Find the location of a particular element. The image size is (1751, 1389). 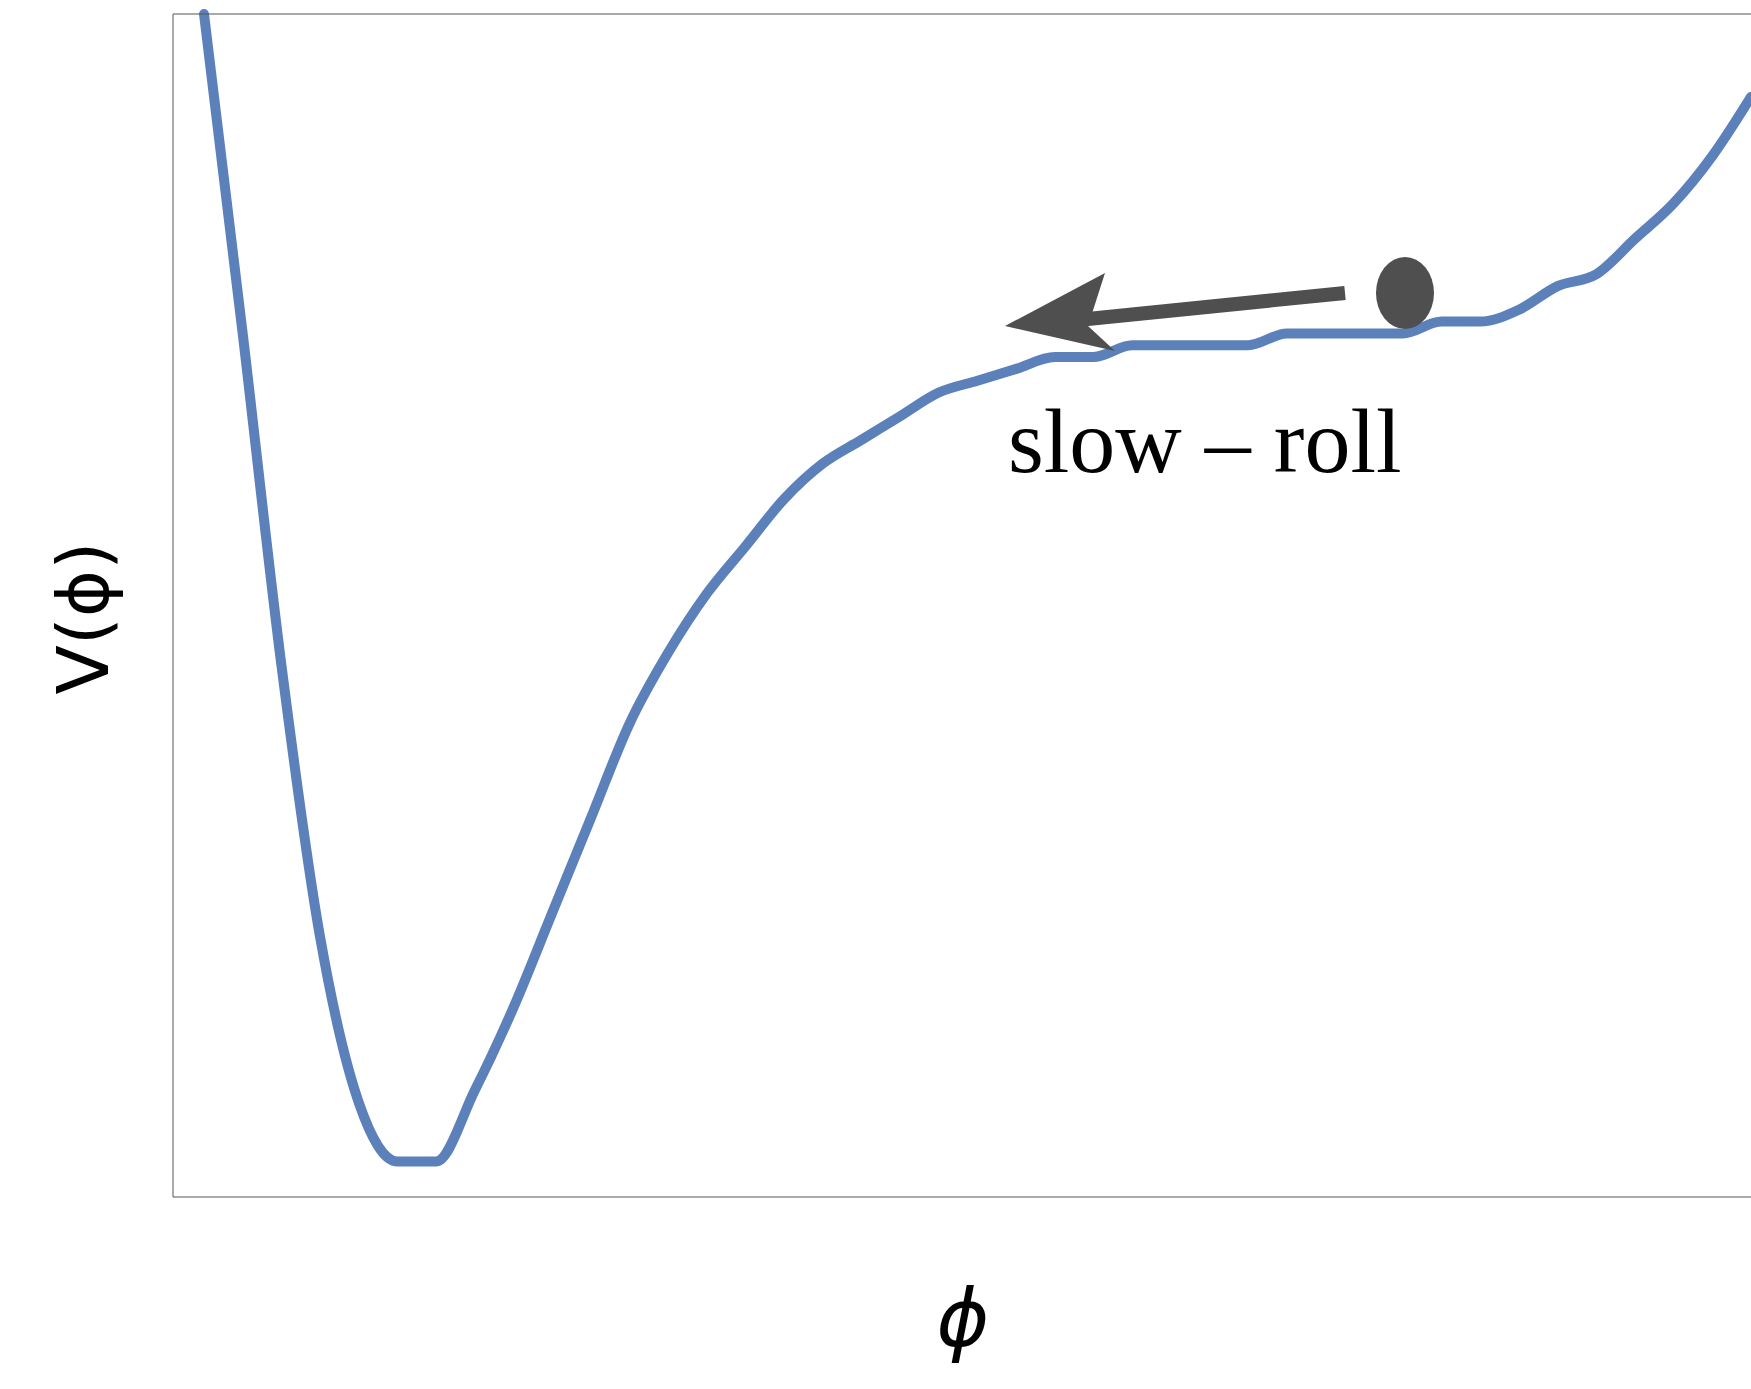

y-axis-title: V(ϕ) is located at coordinates (83, 618).